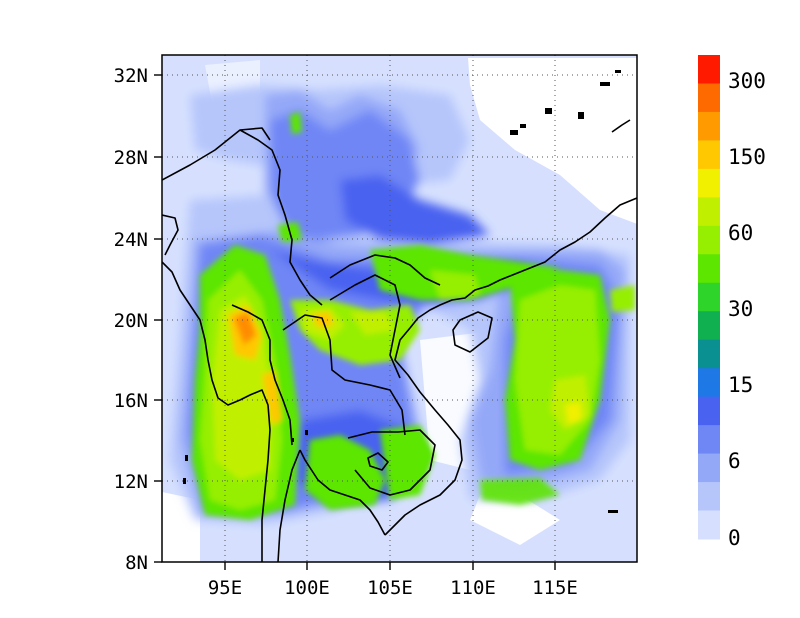 The width and height of the screenshot is (800, 618). I want to click on vietnam-coastline, so click(423, 431).